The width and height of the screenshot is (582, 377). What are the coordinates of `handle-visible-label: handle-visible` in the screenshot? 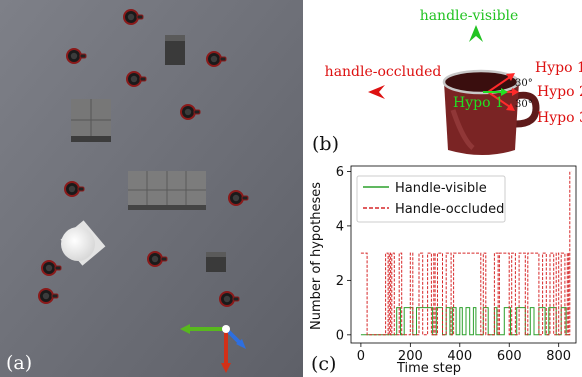 It's located at (469, 16).